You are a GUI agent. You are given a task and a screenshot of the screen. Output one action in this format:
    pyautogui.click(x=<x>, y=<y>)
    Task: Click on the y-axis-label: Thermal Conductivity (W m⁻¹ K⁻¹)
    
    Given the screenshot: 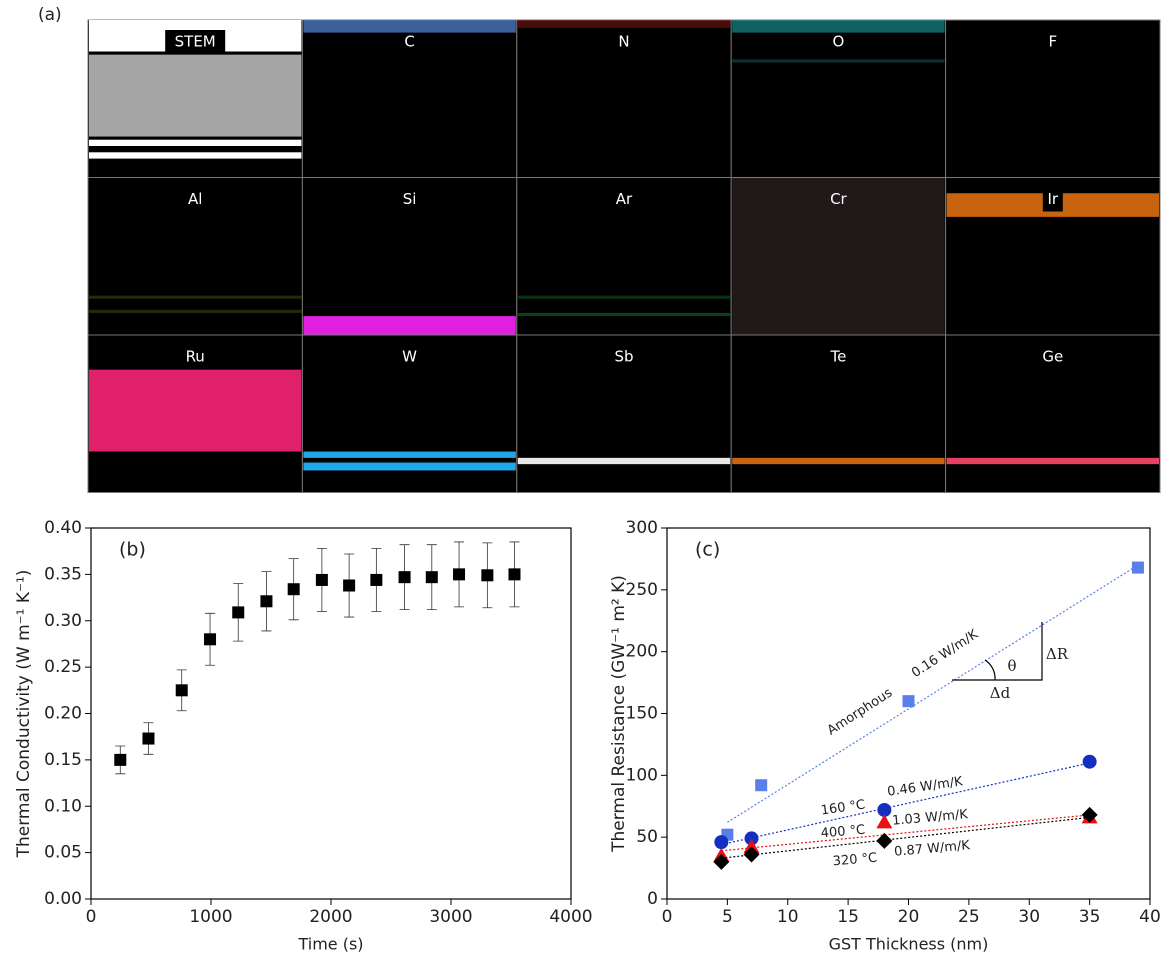 What is the action you would take?
    pyautogui.click(x=24, y=714)
    